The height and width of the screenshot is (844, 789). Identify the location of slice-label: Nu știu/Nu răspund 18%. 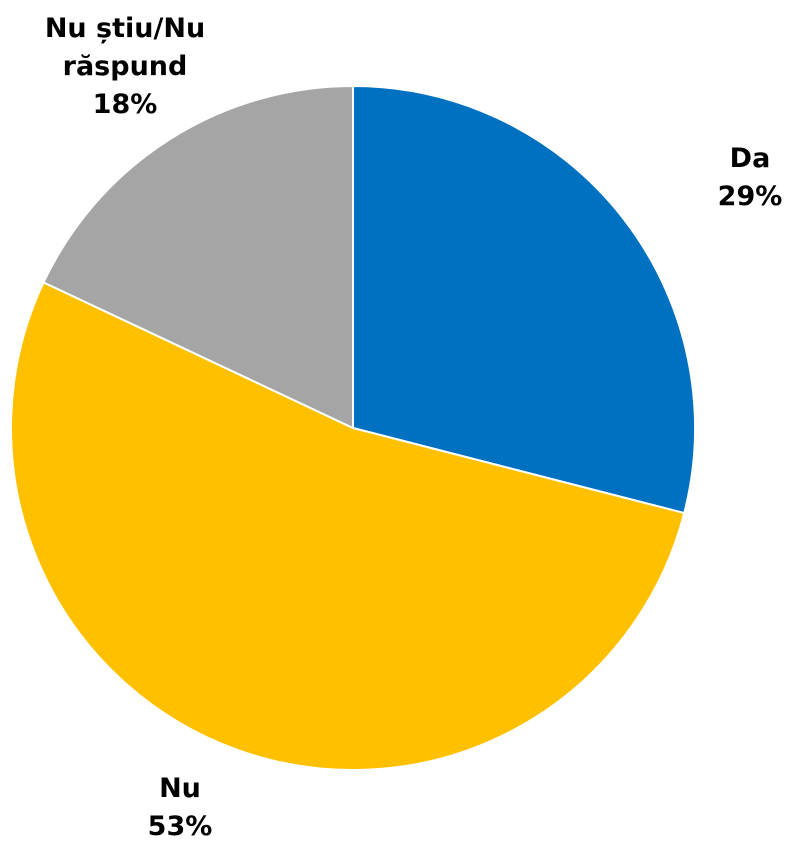
(125, 67).